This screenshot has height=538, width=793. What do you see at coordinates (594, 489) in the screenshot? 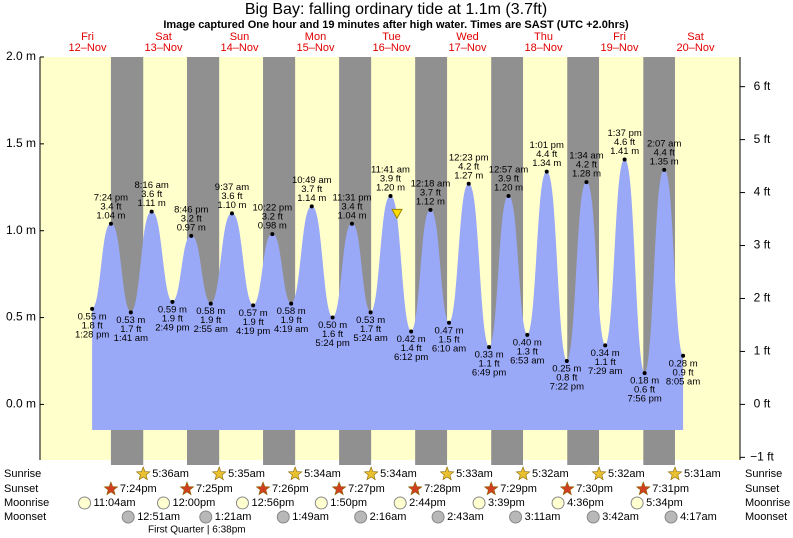
I see `sunset-time: 7:30pm` at bounding box center [594, 489].